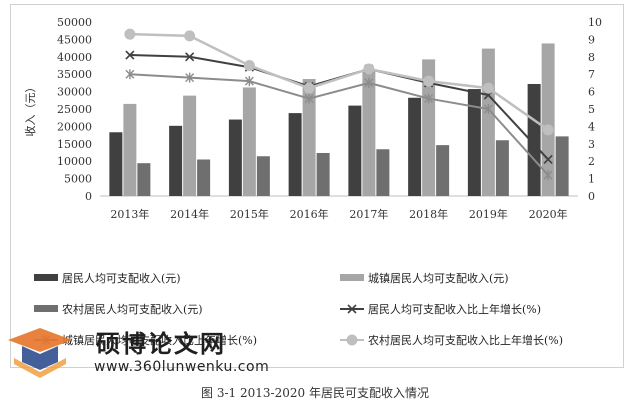 The width and height of the screenshot is (630, 408). What do you see at coordinates (488, 214) in the screenshot?
I see `x-tick-label: 2019年` at bounding box center [488, 214].